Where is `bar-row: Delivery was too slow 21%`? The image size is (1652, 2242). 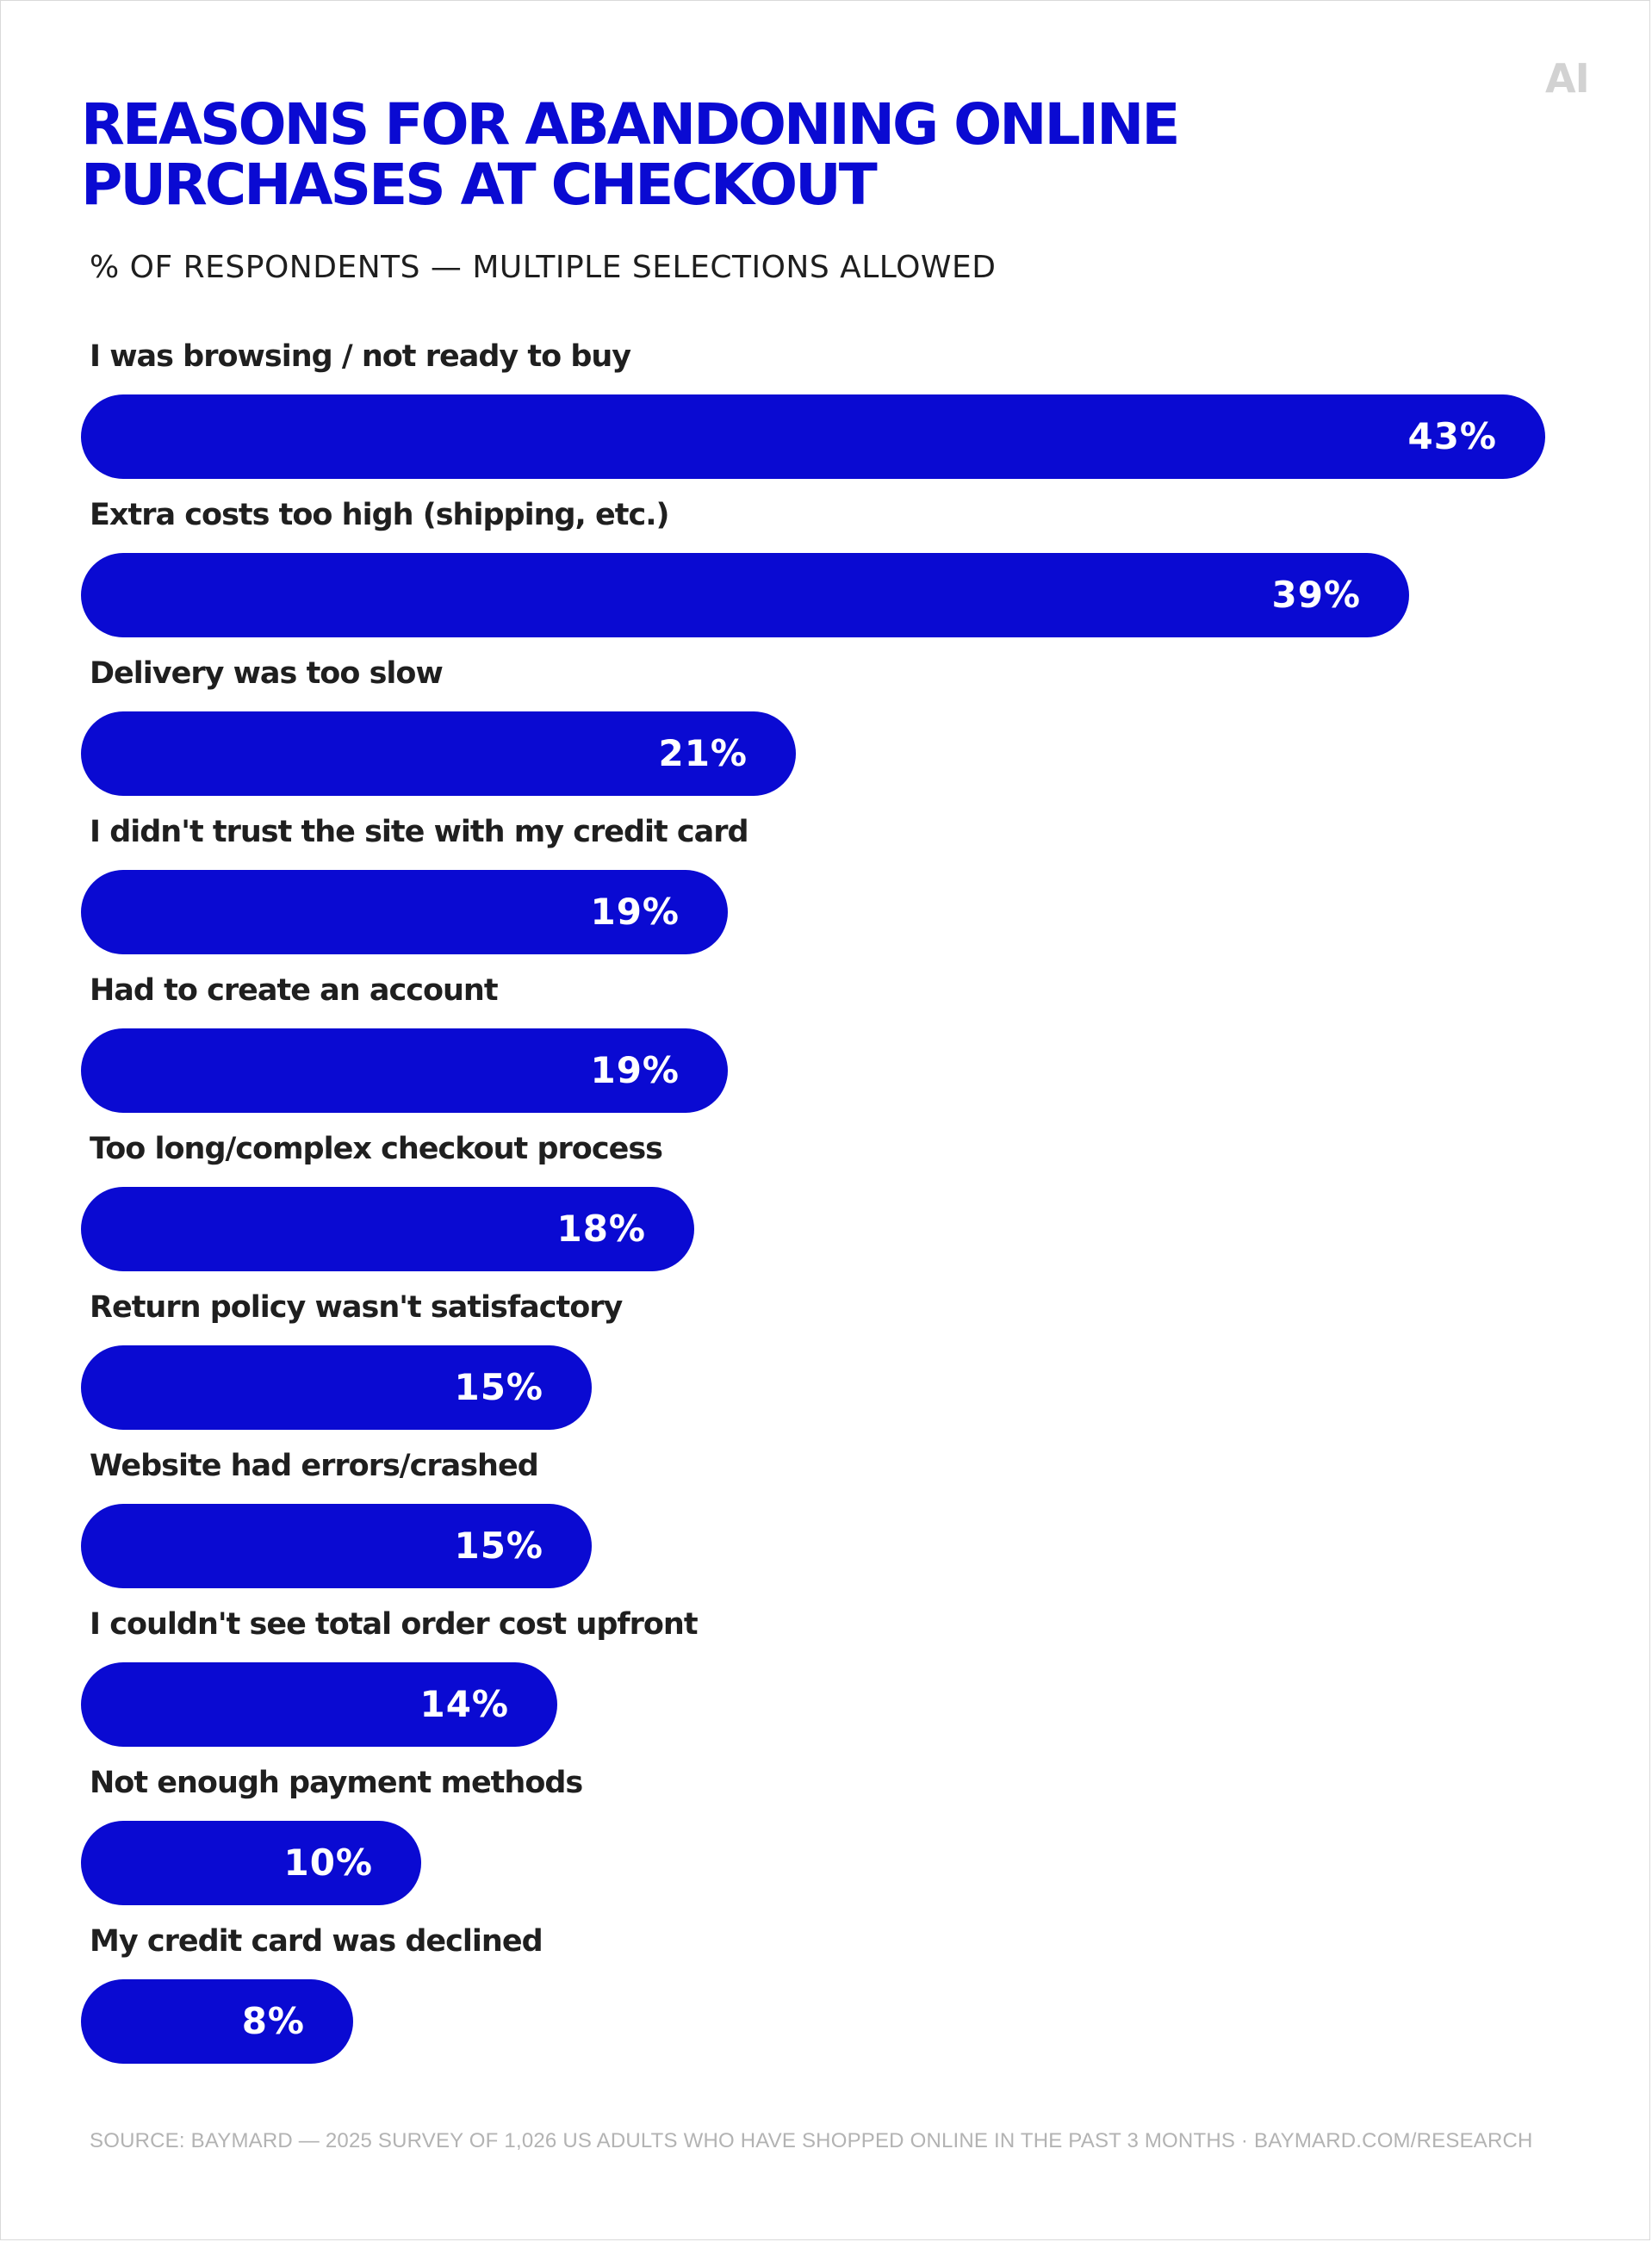
bar-row: Delivery was too slow 21% is located at coordinates (847, 727).